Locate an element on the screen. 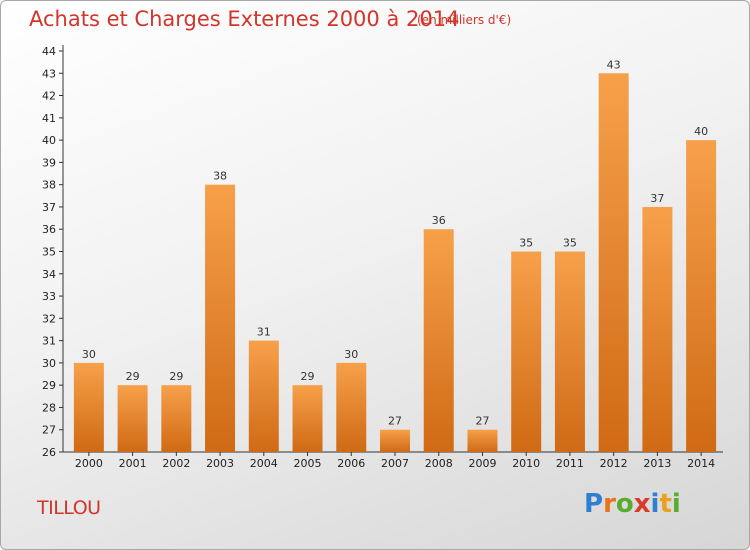 This screenshot has width=750, height=550. bar-2000 is located at coordinates (88, 407).